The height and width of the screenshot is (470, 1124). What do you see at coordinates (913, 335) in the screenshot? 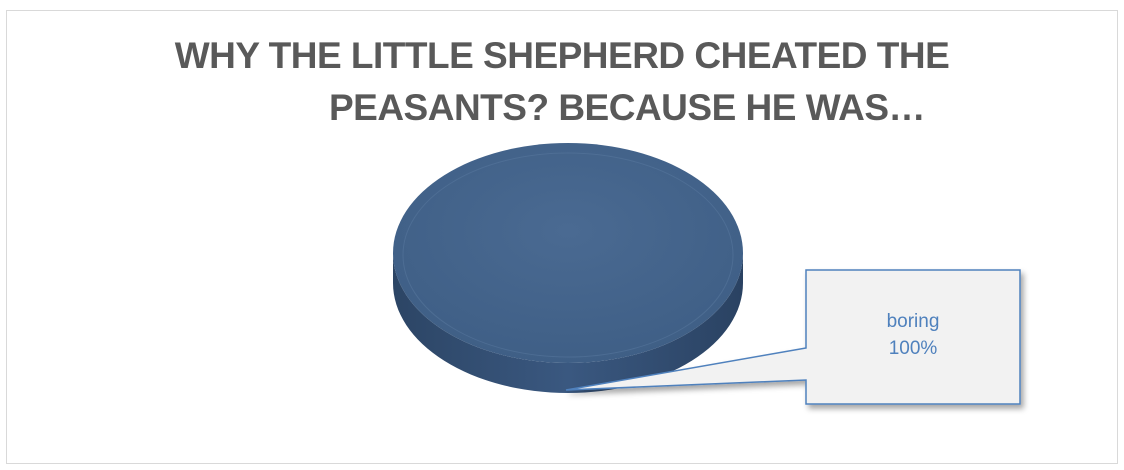
I see `data-label-boring: boring 100%` at bounding box center [913, 335].